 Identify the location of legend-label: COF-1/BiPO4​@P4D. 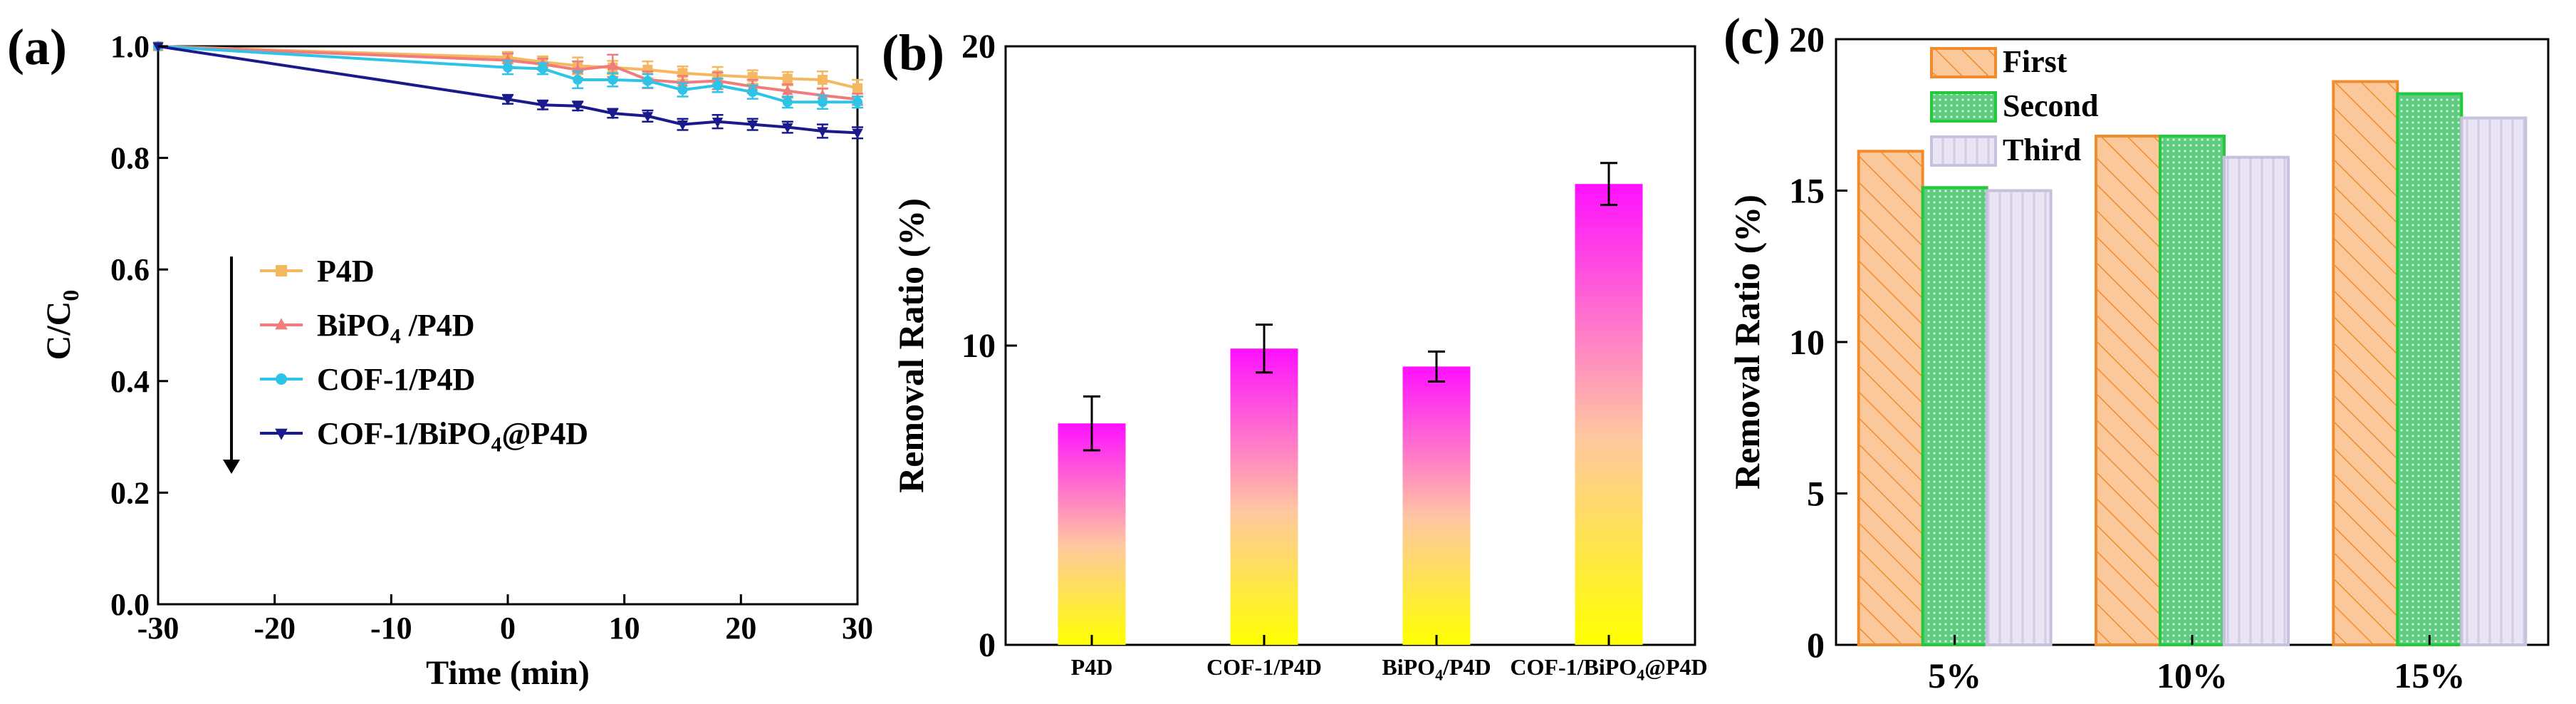
(452, 436).